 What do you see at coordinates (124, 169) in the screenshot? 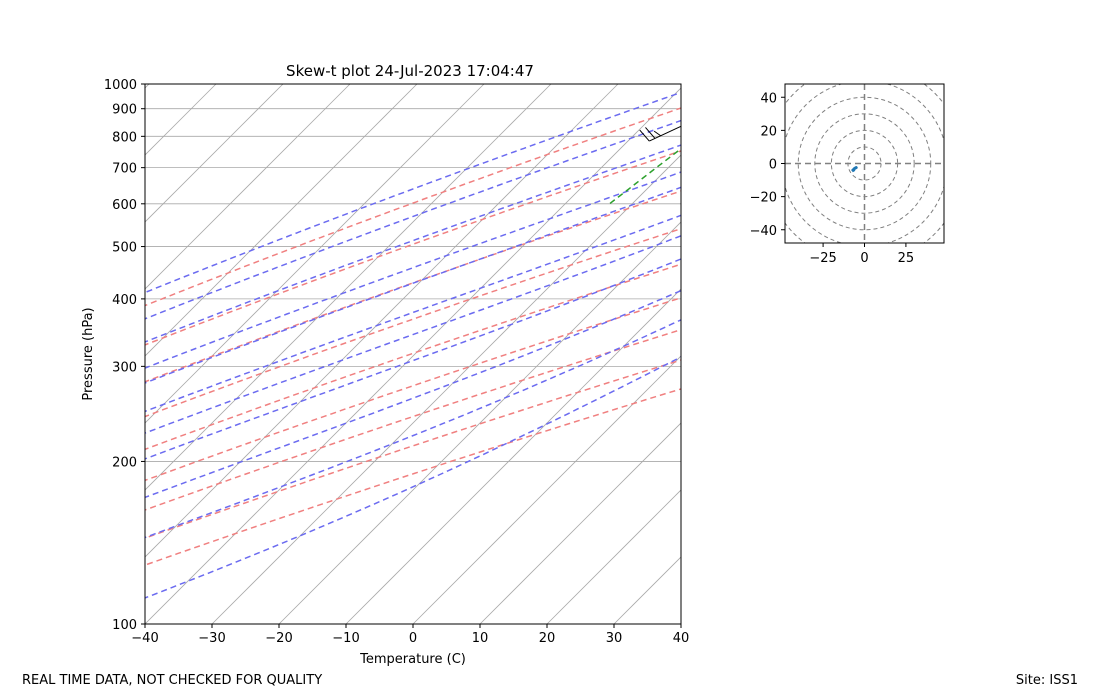
I see `y-tick-label: 700` at bounding box center [124, 169].